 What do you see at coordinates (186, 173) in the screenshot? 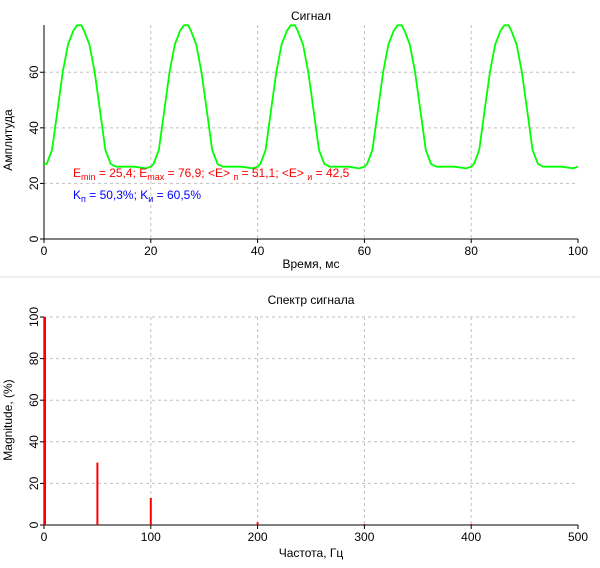
I see `e-max-value: = 76,9;` at bounding box center [186, 173].